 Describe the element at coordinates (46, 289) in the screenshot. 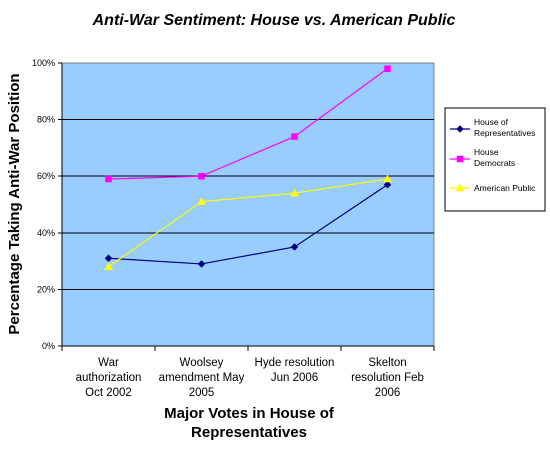

I see `y-tick-label: 20%` at that location.